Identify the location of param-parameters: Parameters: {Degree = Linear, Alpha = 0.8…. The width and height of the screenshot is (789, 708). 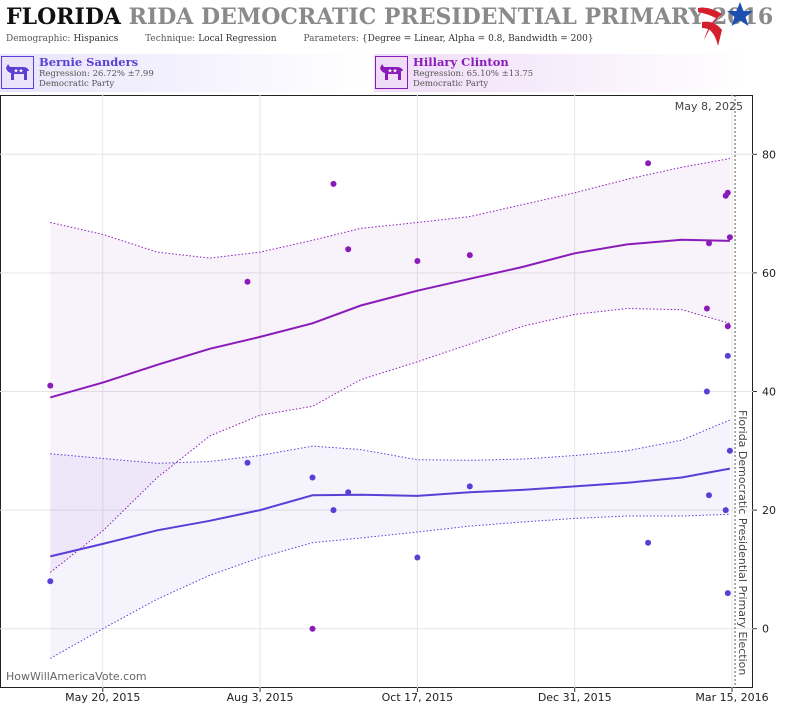
(454, 39).